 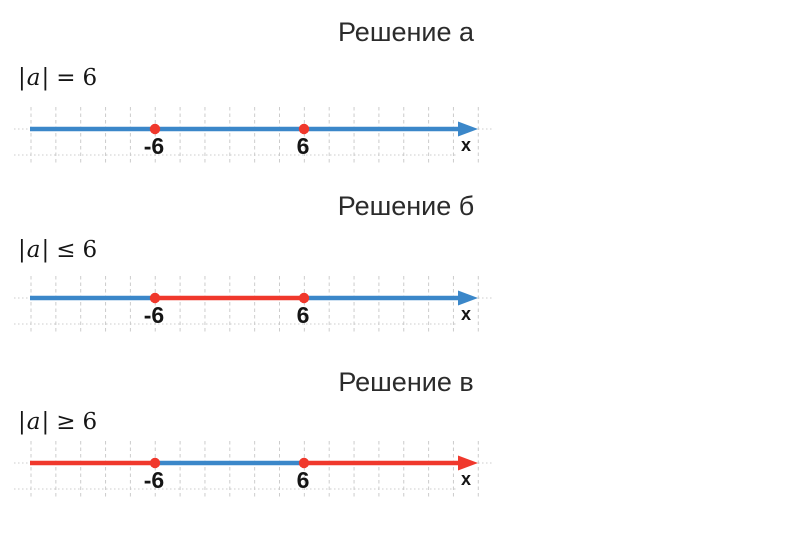 What do you see at coordinates (253, 304) in the screenshot?
I see `number-line-b: -6 6 x` at bounding box center [253, 304].